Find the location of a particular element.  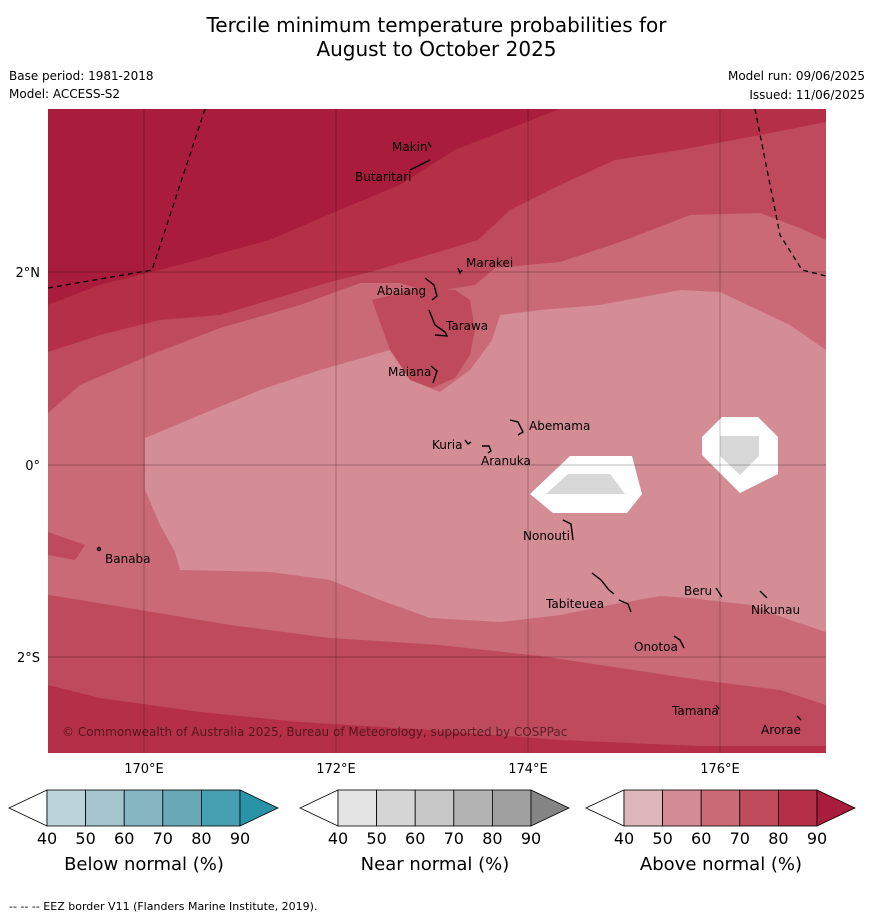

model-name: Model: ACCESS-S2 is located at coordinates (65, 94).